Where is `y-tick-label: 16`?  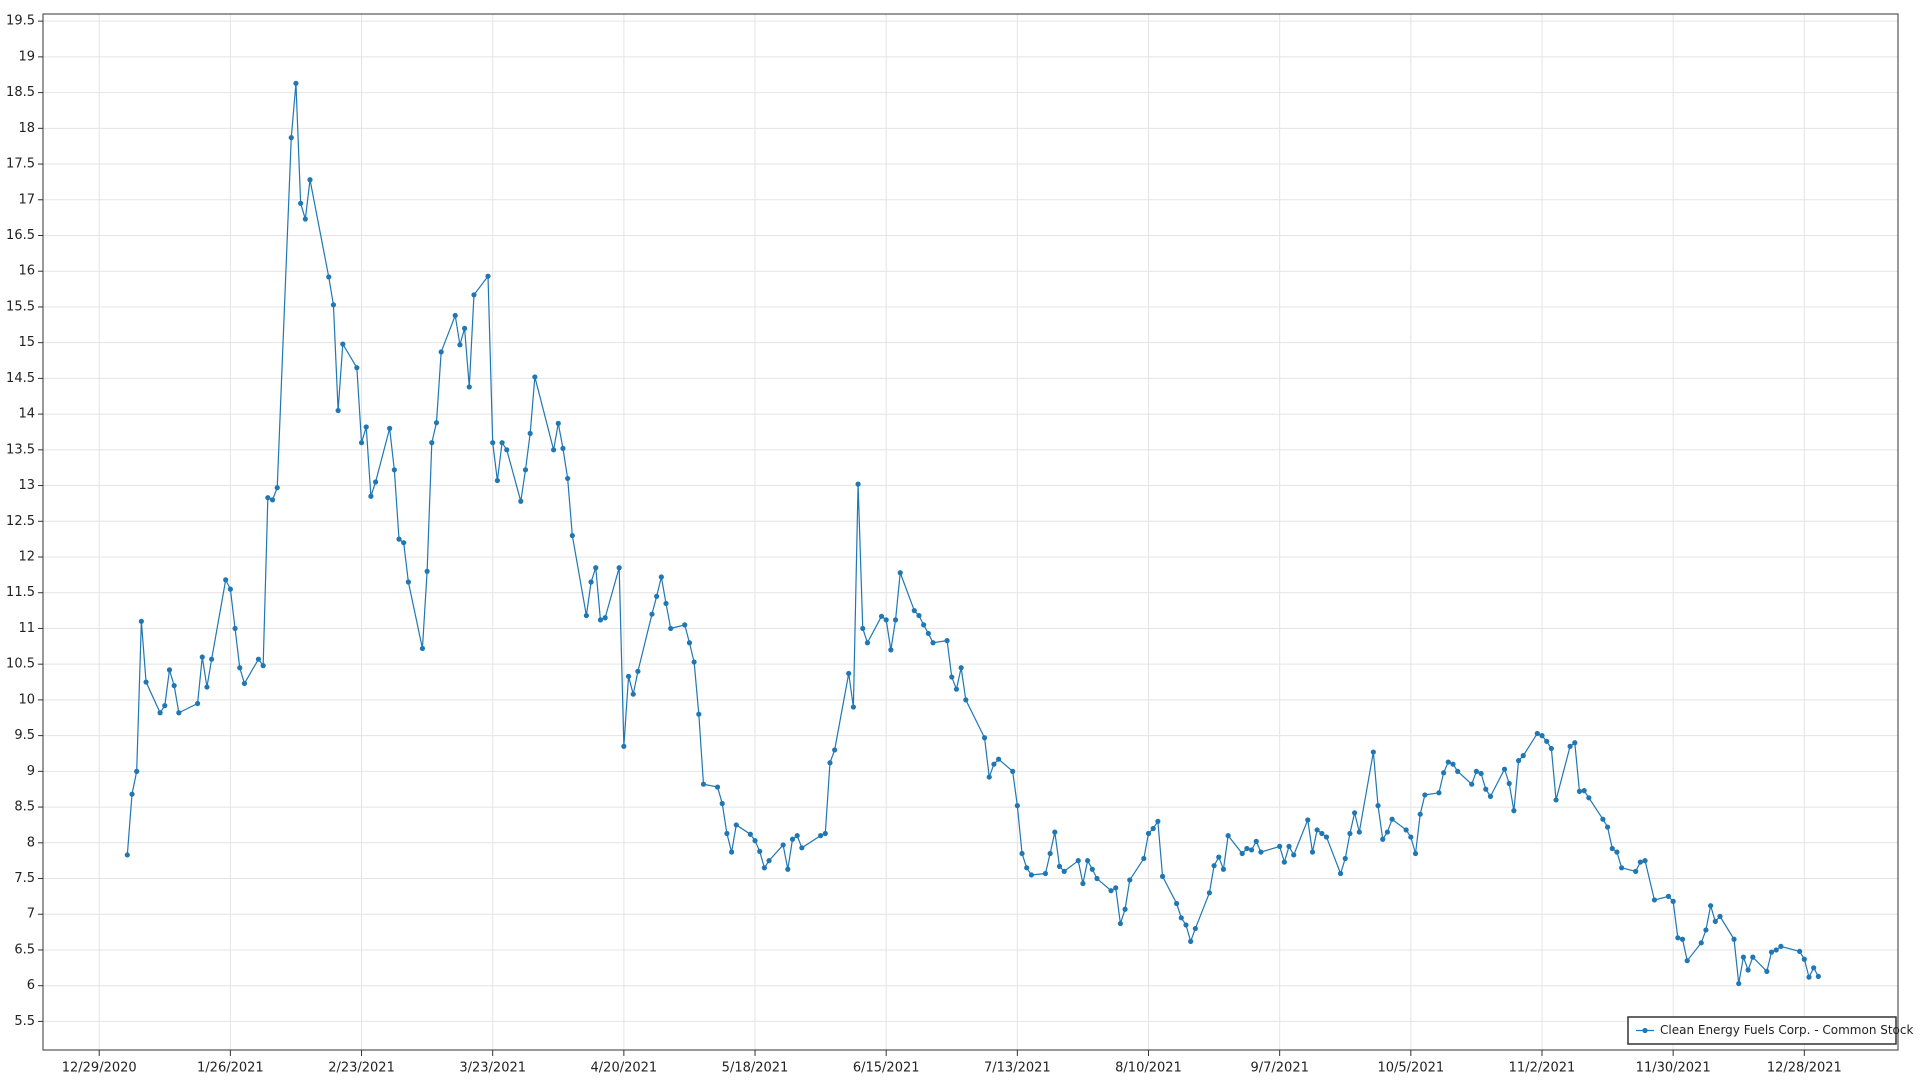
y-tick-label: 16 is located at coordinates (26, 271).